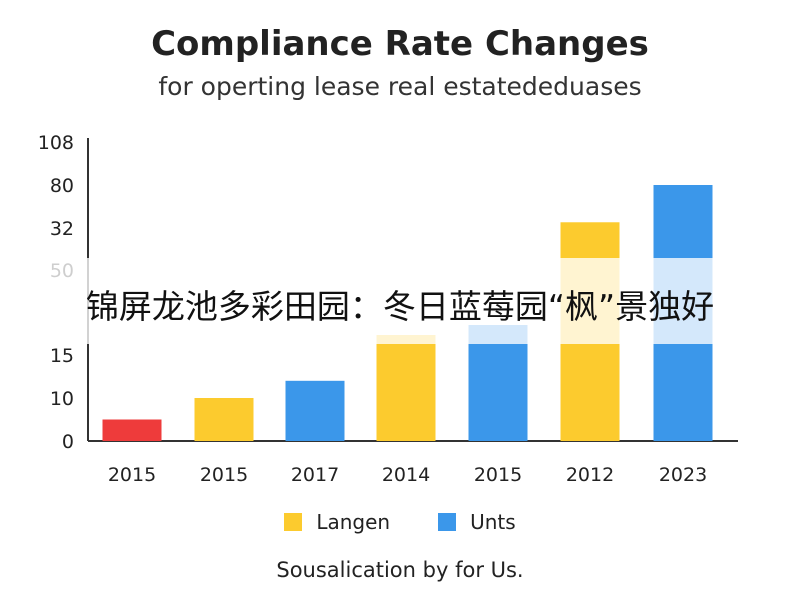 The image size is (800, 600). What do you see at coordinates (683, 475) in the screenshot?
I see `x-tick-label: 2023` at bounding box center [683, 475].